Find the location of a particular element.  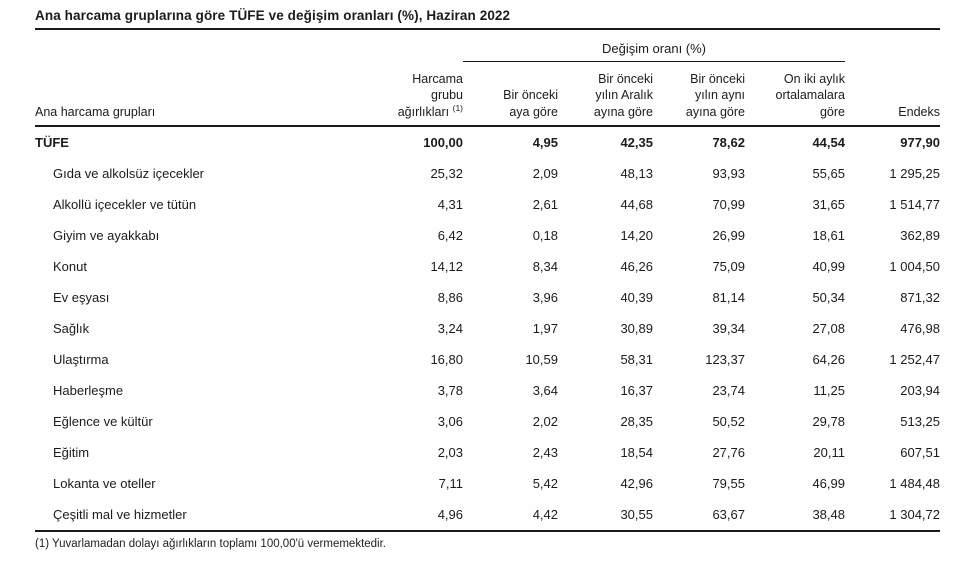

cell-twelve-month-avg: 18,61 is located at coordinates (828, 235).